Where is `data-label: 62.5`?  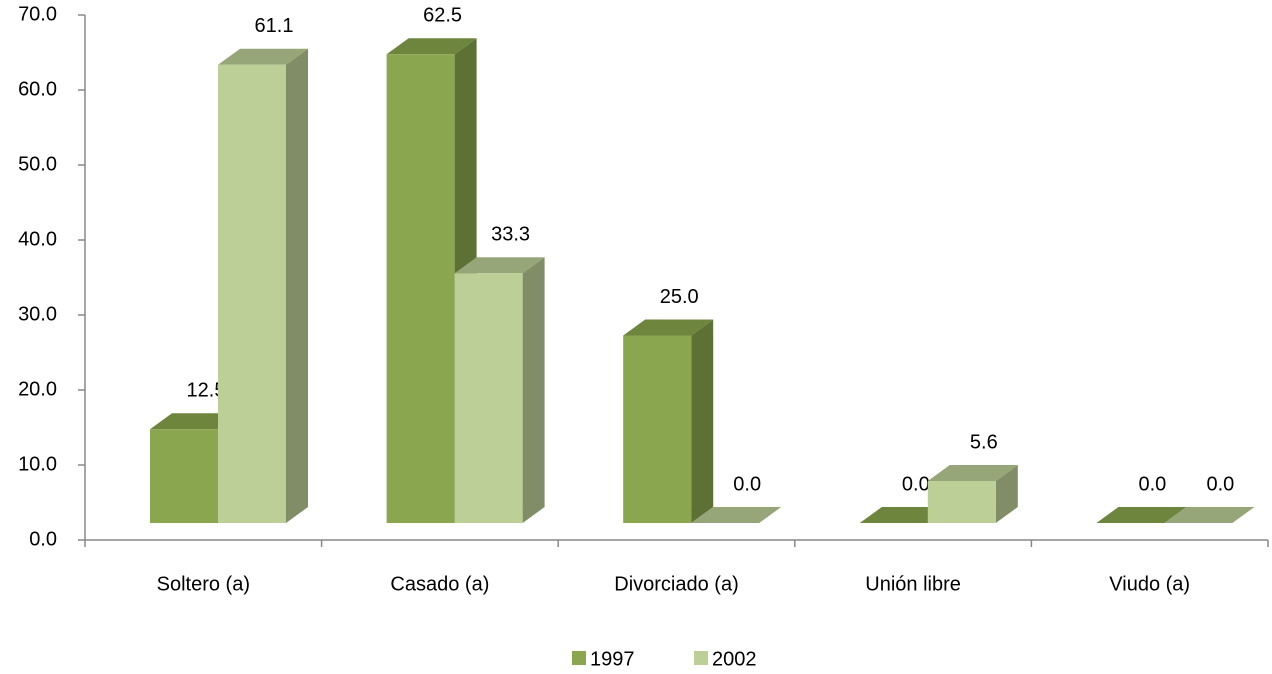 data-label: 62.5 is located at coordinates (442, 16).